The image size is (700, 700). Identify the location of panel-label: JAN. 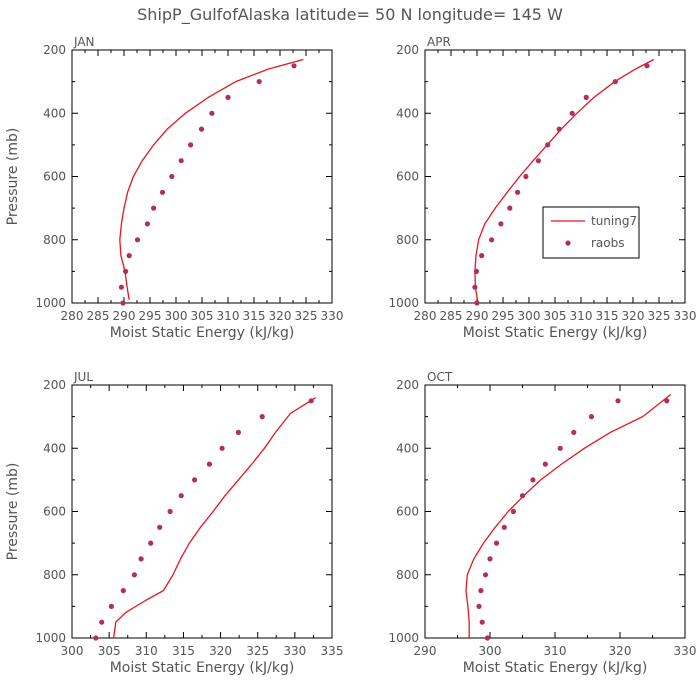
(84, 42).